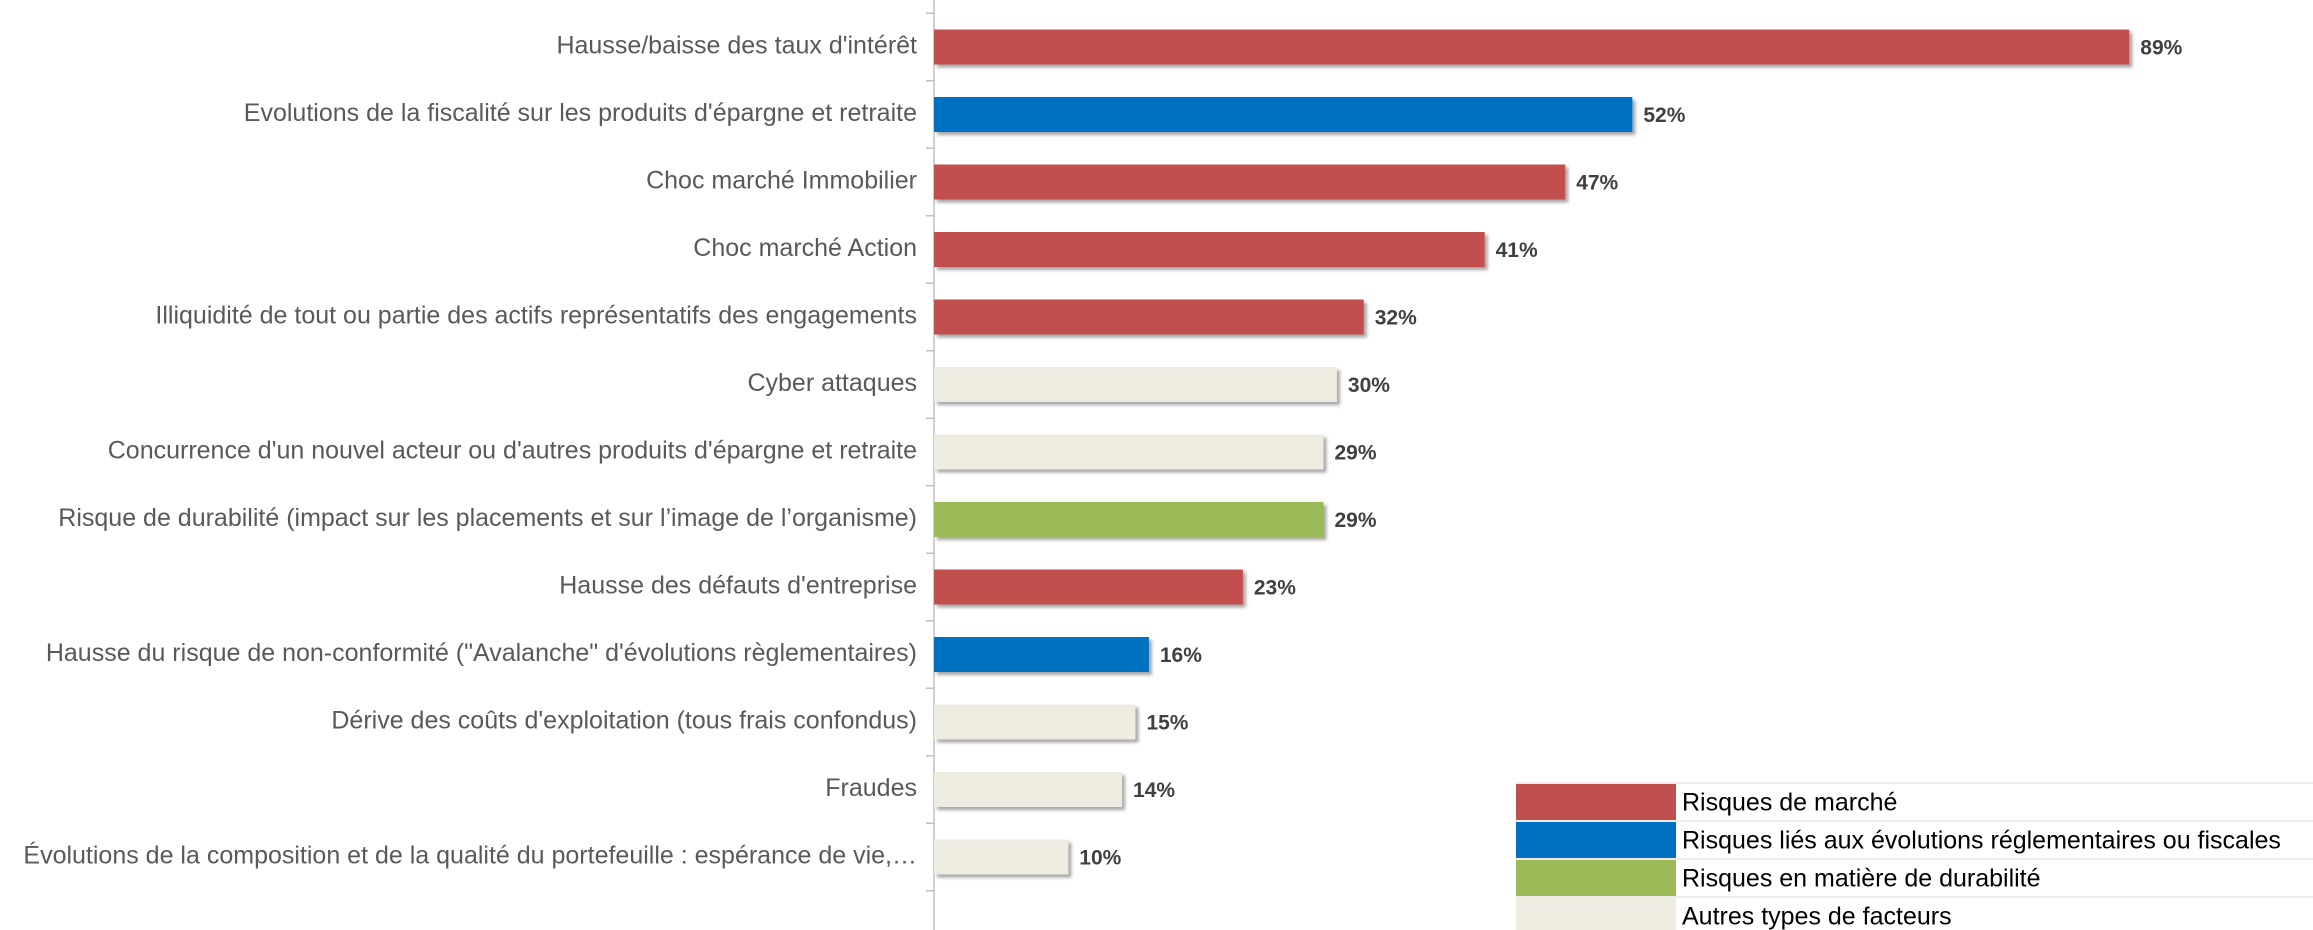 The height and width of the screenshot is (930, 2313). Describe the element at coordinates (1167, 723) in the screenshot. I see `value-label: 15%` at that location.